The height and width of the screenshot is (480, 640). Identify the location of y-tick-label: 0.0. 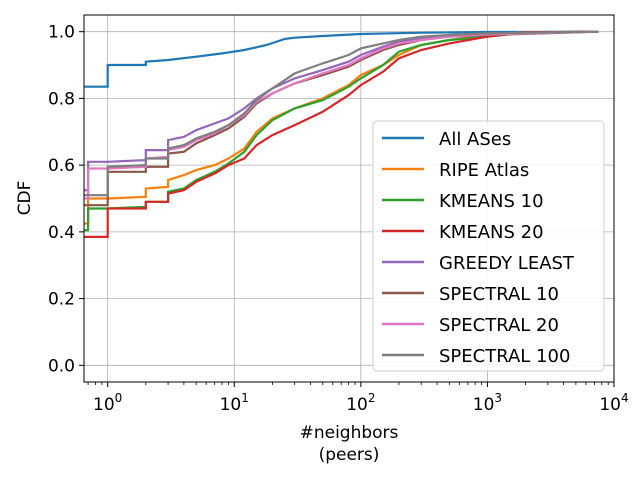
(61, 366).